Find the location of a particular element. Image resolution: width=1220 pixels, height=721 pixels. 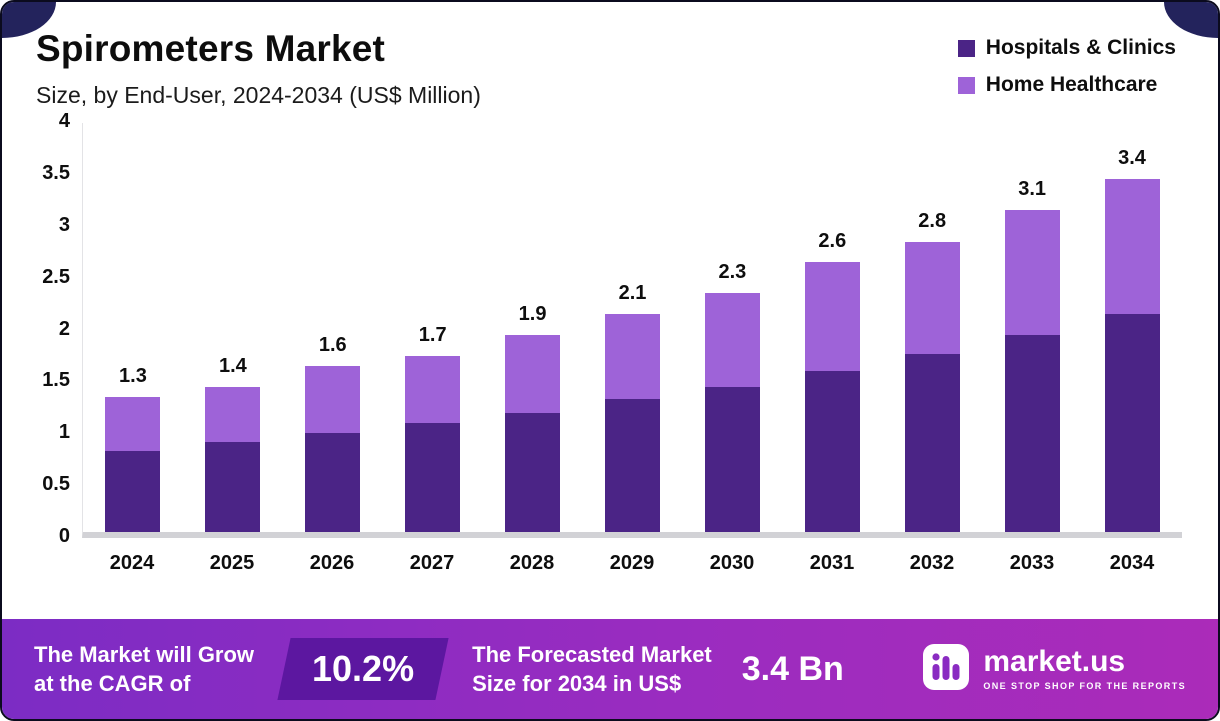

y-axis-tick: 3.5 is located at coordinates (56, 172).